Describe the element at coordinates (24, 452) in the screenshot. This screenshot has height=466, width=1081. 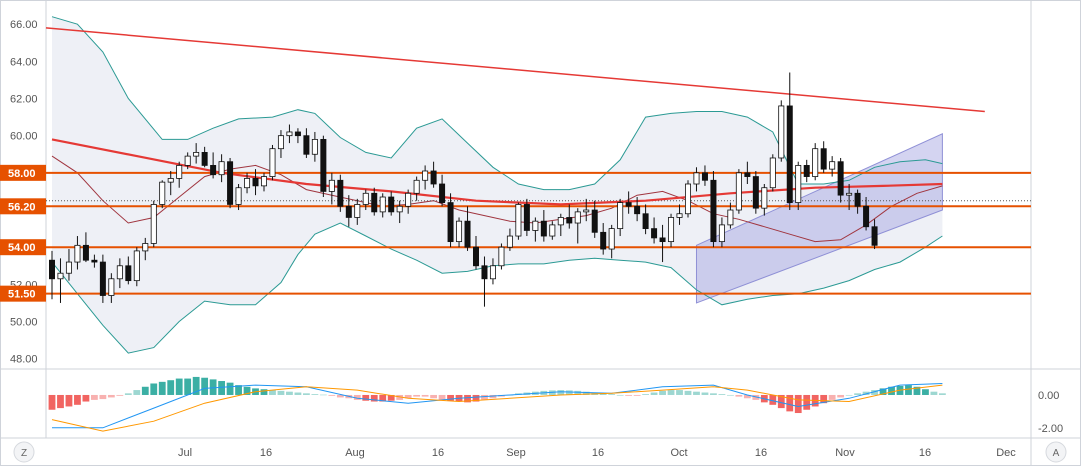
I see `auto-scale-left-button: Z` at that location.